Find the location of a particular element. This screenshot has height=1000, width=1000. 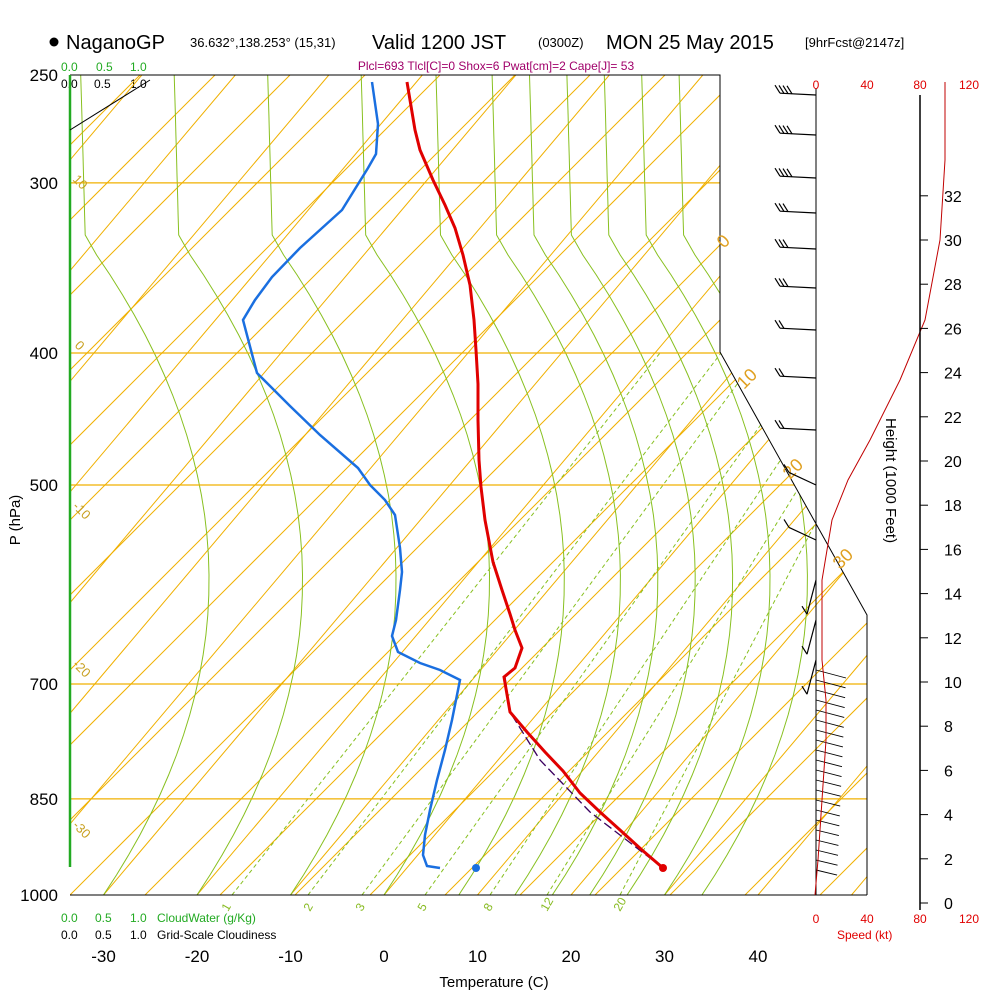

temperature-tick-label: 0 is located at coordinates (383, 956).